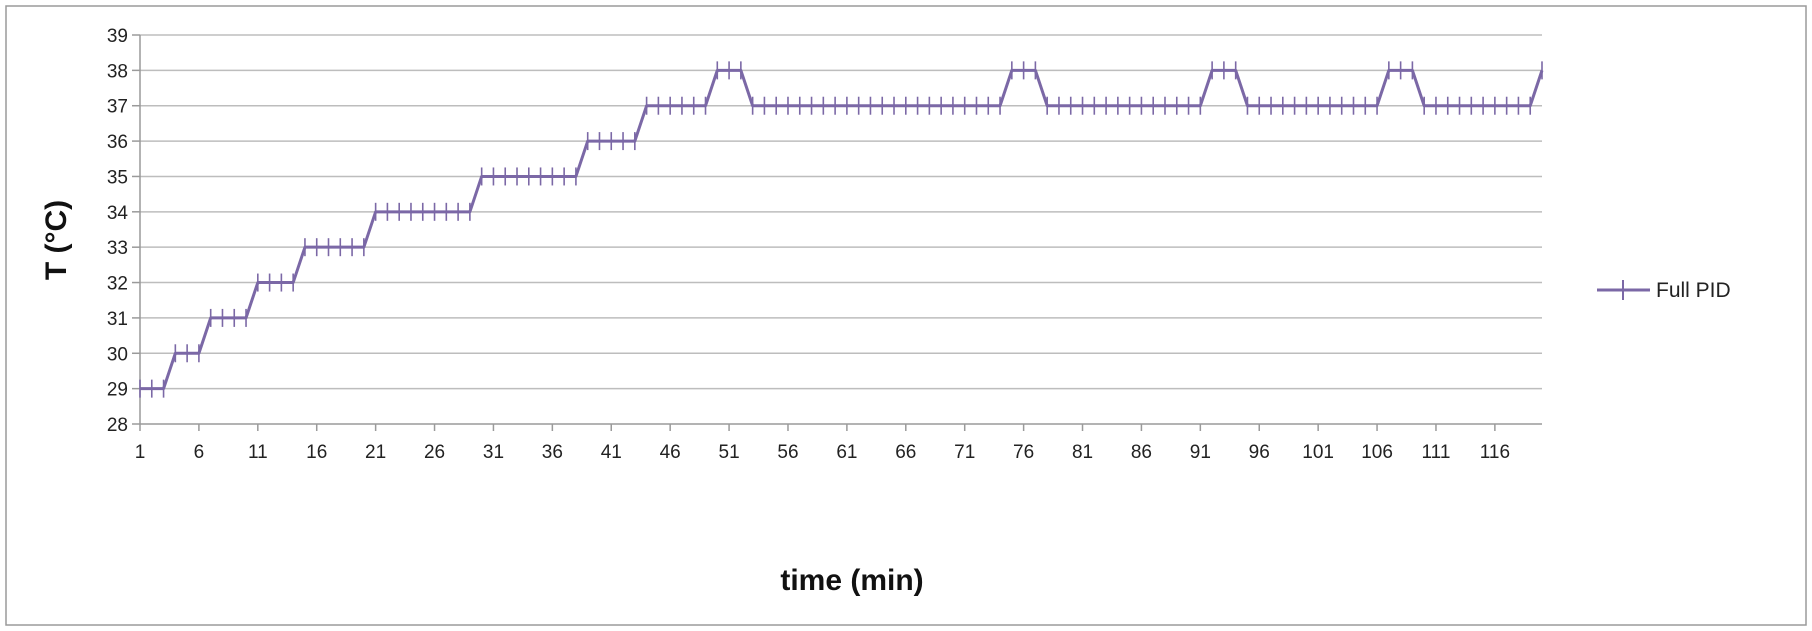  I want to click on legend: Full PID, so click(1664, 290).